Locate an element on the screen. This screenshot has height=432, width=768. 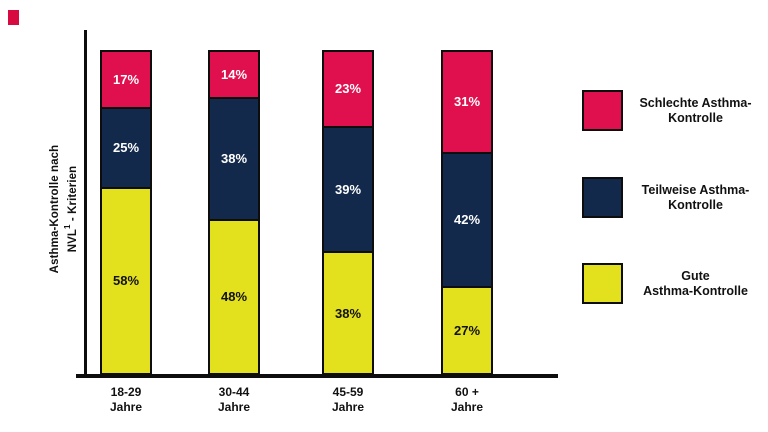
legend-swatch-teilweise is located at coordinates (602, 197).